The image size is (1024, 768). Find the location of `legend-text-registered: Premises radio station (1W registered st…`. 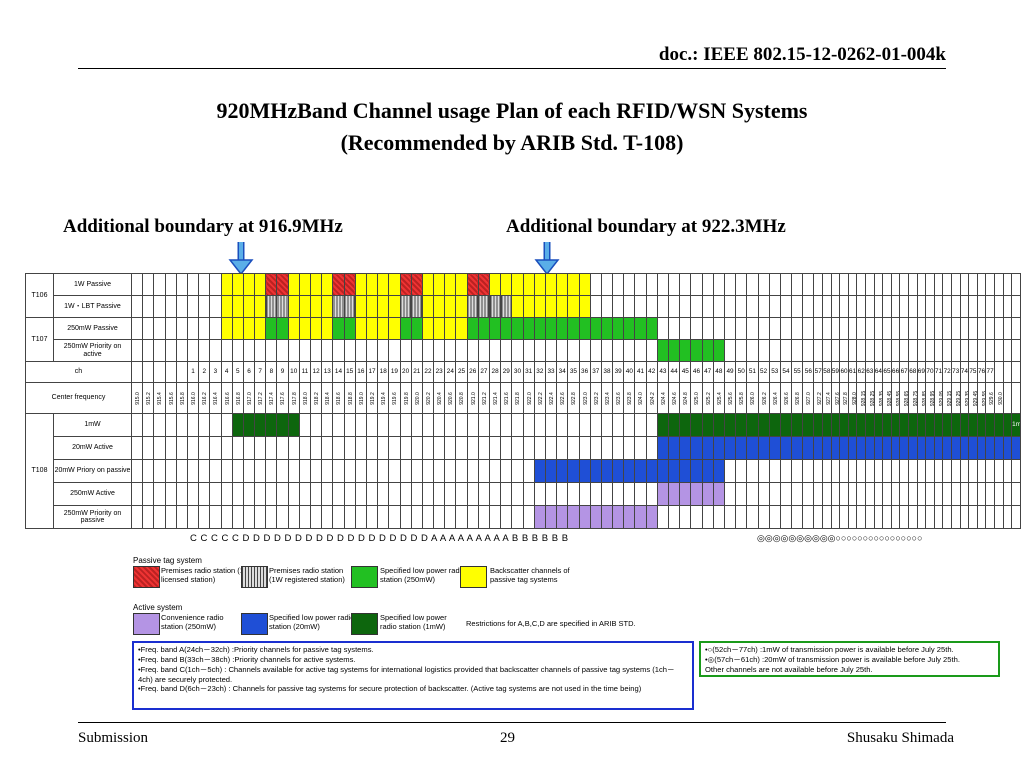

legend-text-registered: Premises radio station (1W registered st… is located at coordinates (307, 575).